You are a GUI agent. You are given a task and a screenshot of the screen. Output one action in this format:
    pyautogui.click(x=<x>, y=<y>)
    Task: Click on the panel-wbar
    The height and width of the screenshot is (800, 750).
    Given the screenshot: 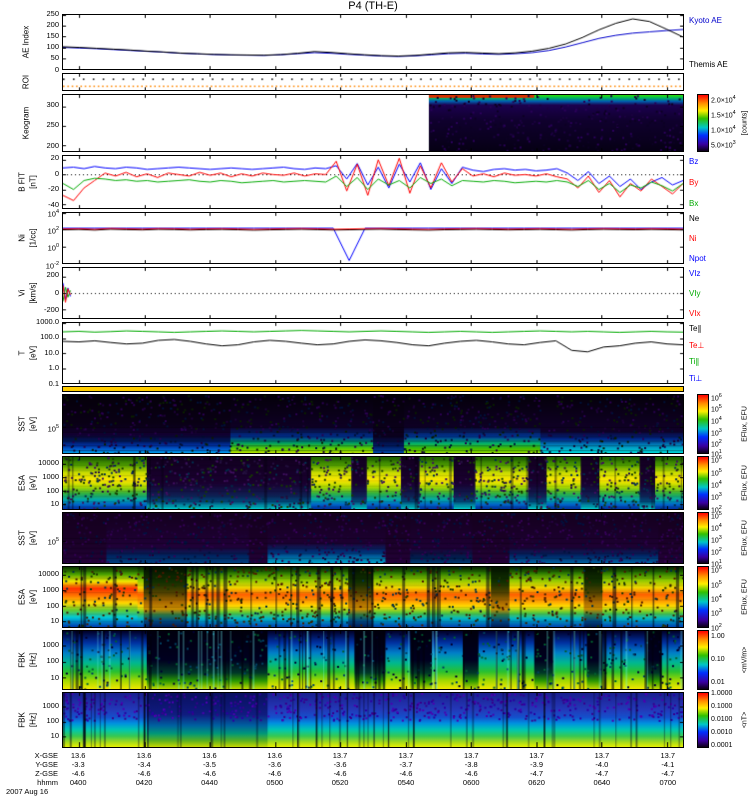 What is the action you would take?
    pyautogui.click(x=373, y=389)
    